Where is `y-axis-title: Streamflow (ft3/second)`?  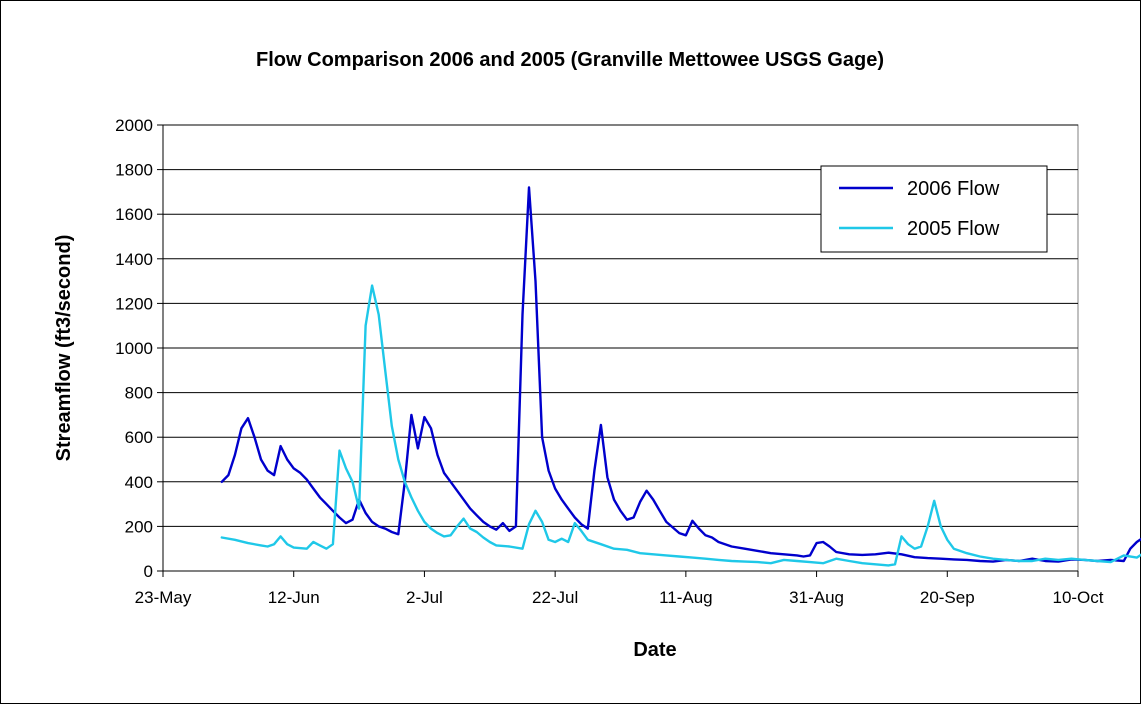 y-axis-title: Streamflow (ft3/second) is located at coordinates (64, 348).